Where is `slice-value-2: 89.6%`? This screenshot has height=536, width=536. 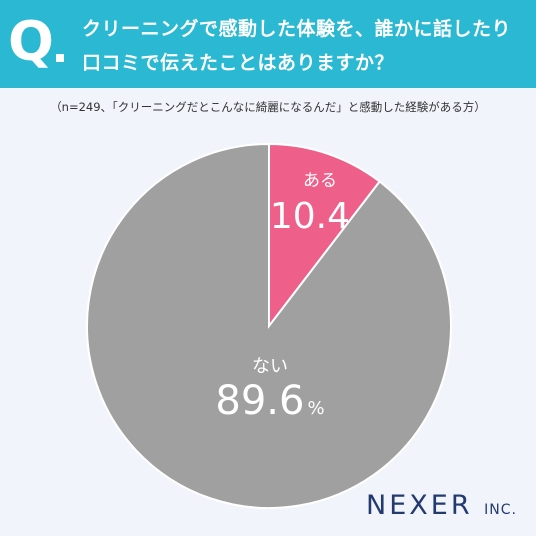 slice-value-2: 89.6% is located at coordinates (269, 401).